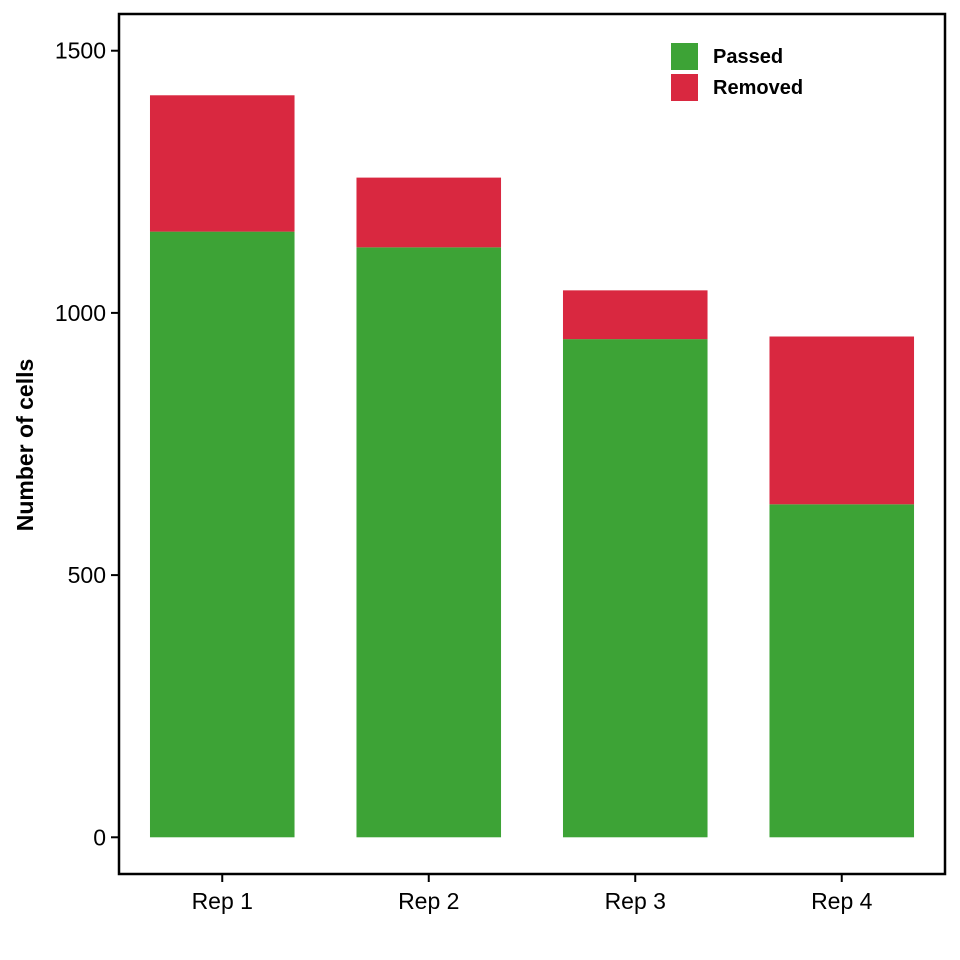  What do you see at coordinates (684, 56) in the screenshot?
I see `legend-swatch-passed` at bounding box center [684, 56].